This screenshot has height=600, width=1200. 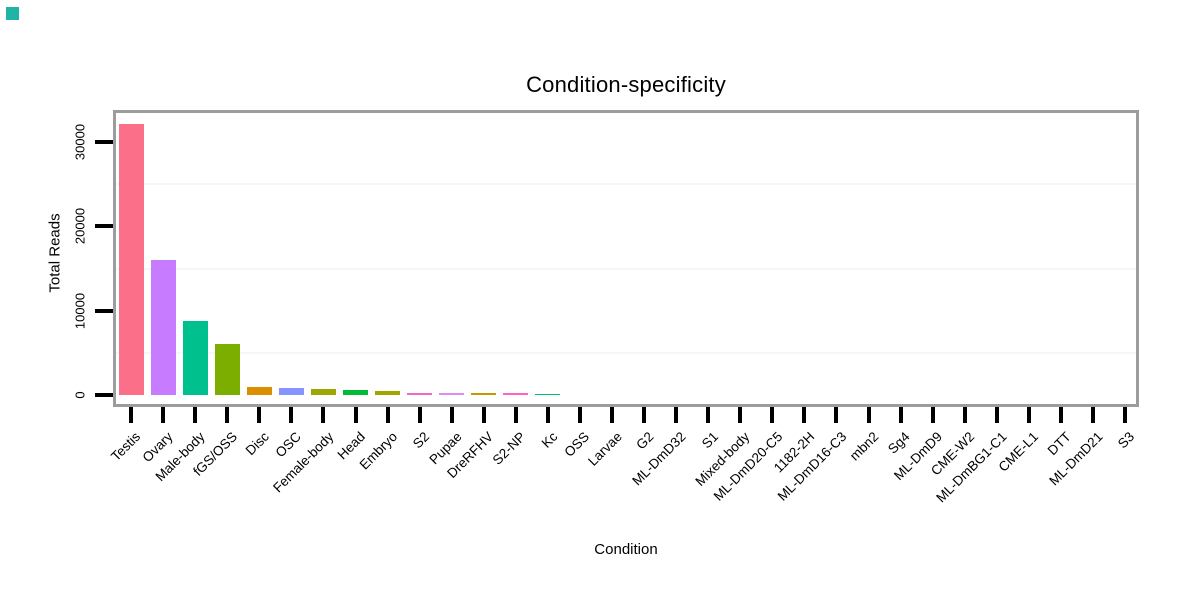 I want to click on bar-Female-body, so click(x=323, y=391).